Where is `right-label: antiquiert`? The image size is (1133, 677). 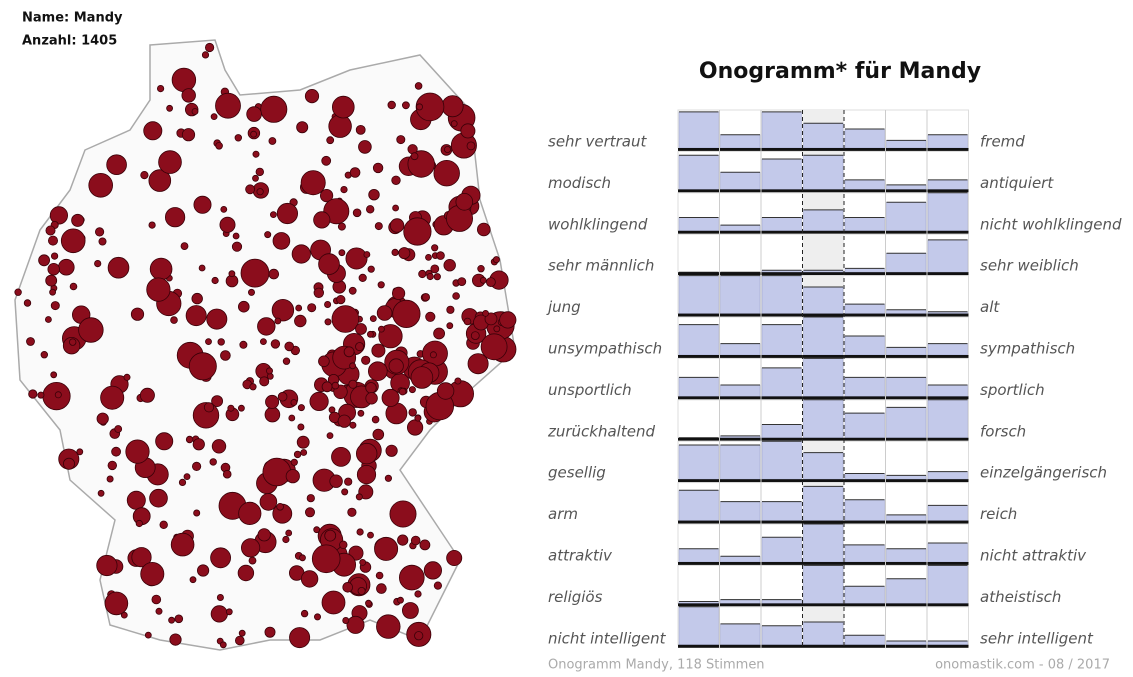
right-label: antiquiert is located at coordinates (1017, 183).